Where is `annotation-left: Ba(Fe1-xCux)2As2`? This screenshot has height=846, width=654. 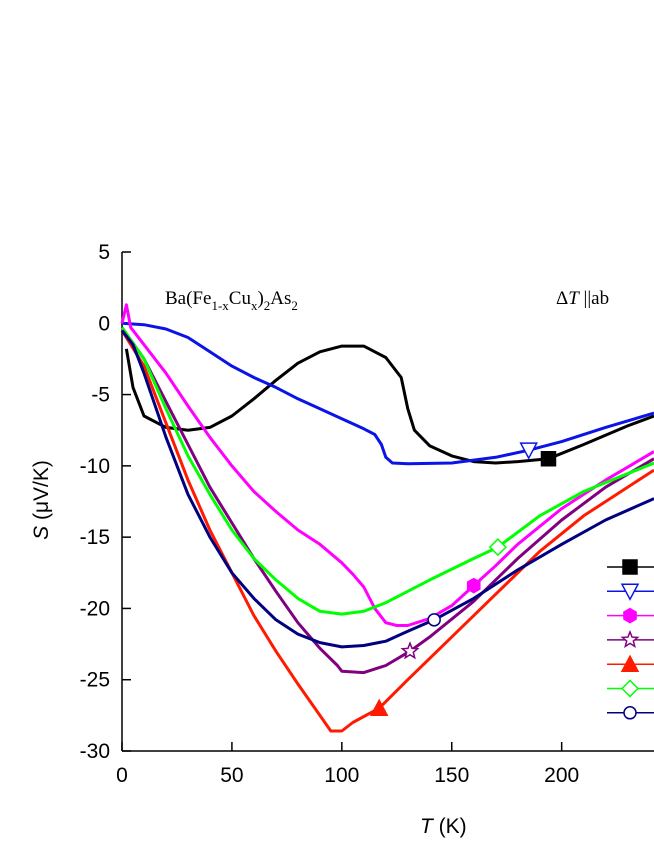 annotation-left: Ba(Fe1-xCux)2As2 is located at coordinates (231, 300).